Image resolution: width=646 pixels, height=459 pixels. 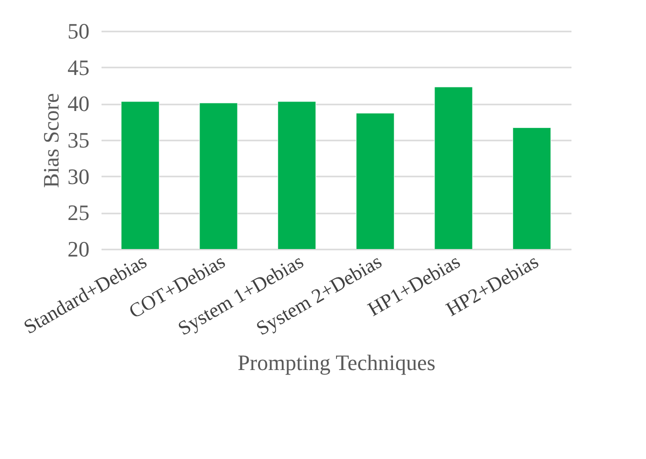 What do you see at coordinates (79, 103) in the screenshot?
I see `y-tick-label: 40` at bounding box center [79, 103].